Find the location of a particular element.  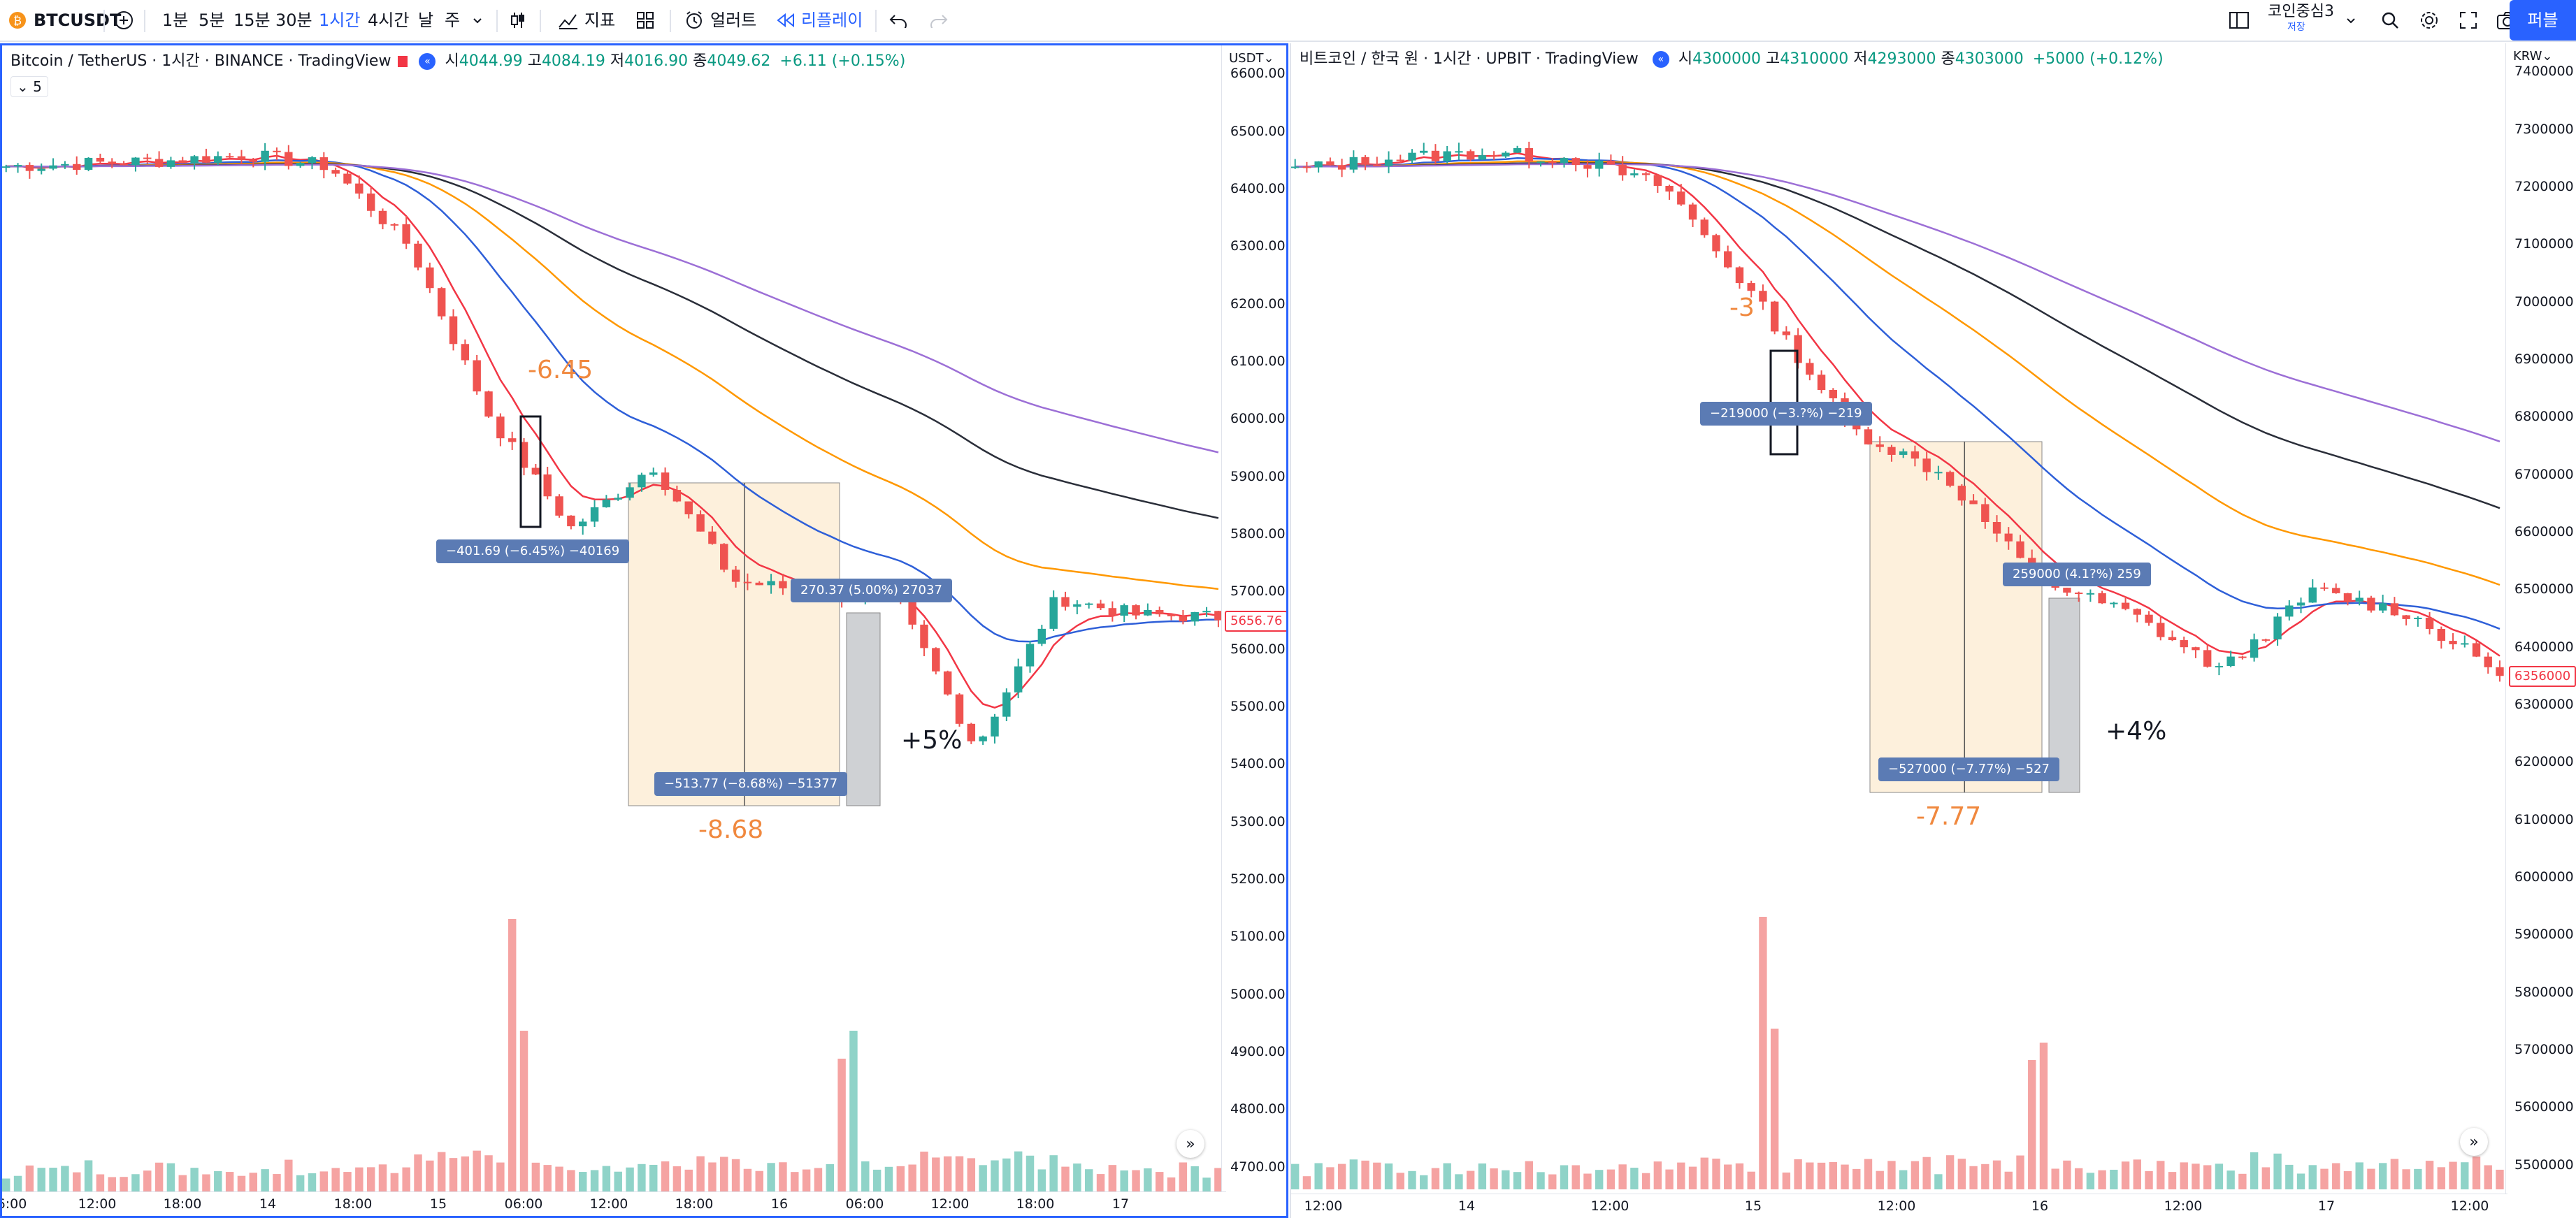

price-tick-label: 6600000 is located at coordinates (2544, 531).